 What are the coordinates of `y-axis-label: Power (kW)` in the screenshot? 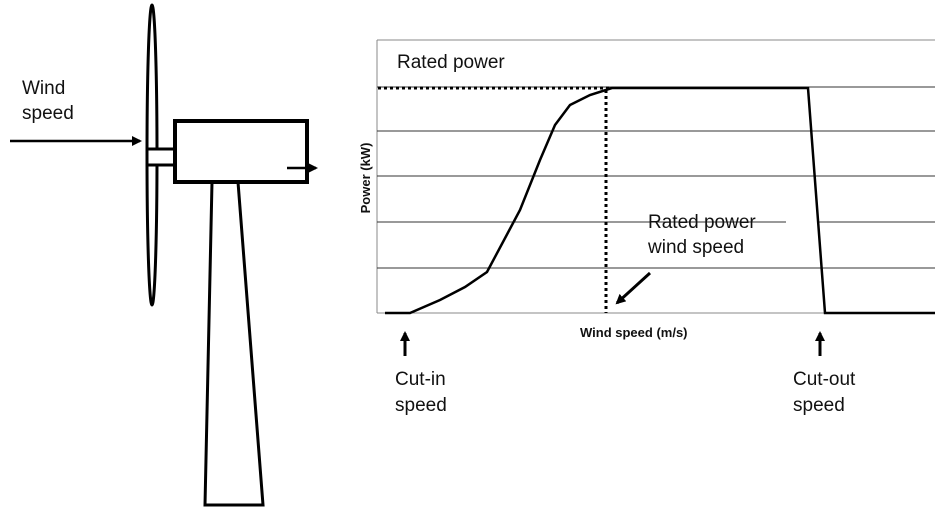 It's located at (365, 178).